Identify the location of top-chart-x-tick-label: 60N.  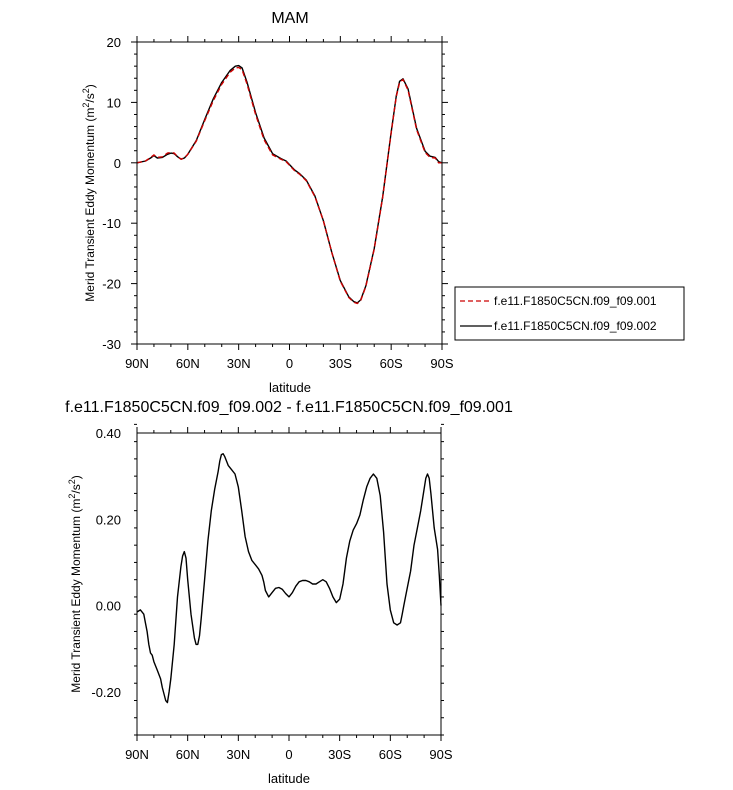
(188, 363).